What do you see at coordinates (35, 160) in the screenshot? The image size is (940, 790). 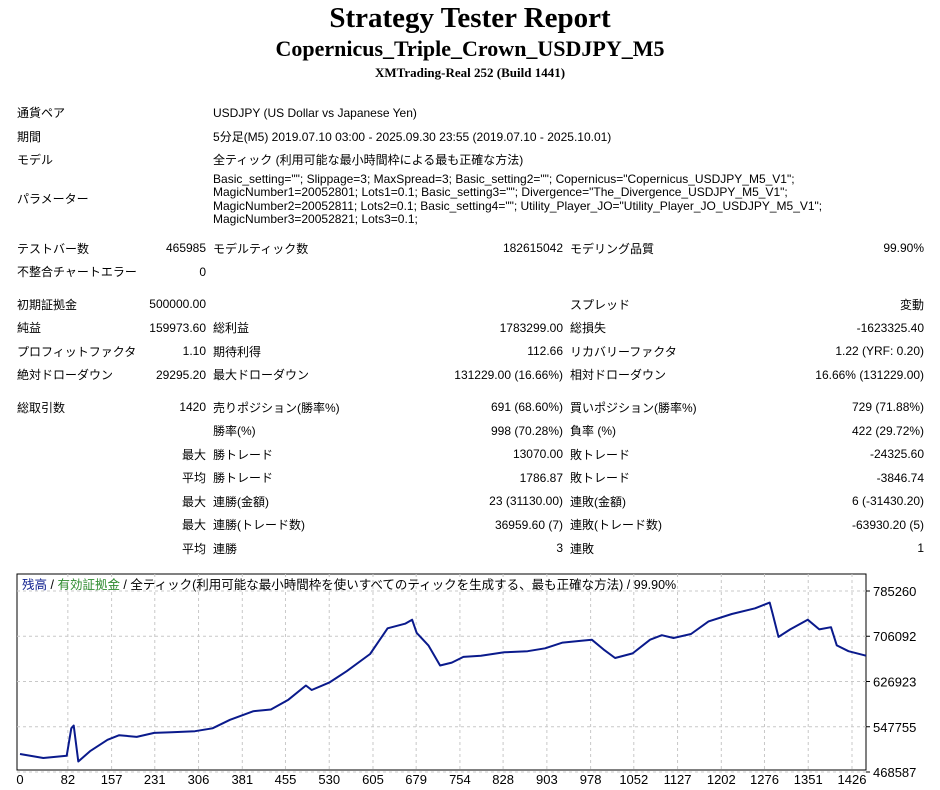 I see `info-label: モデル` at bounding box center [35, 160].